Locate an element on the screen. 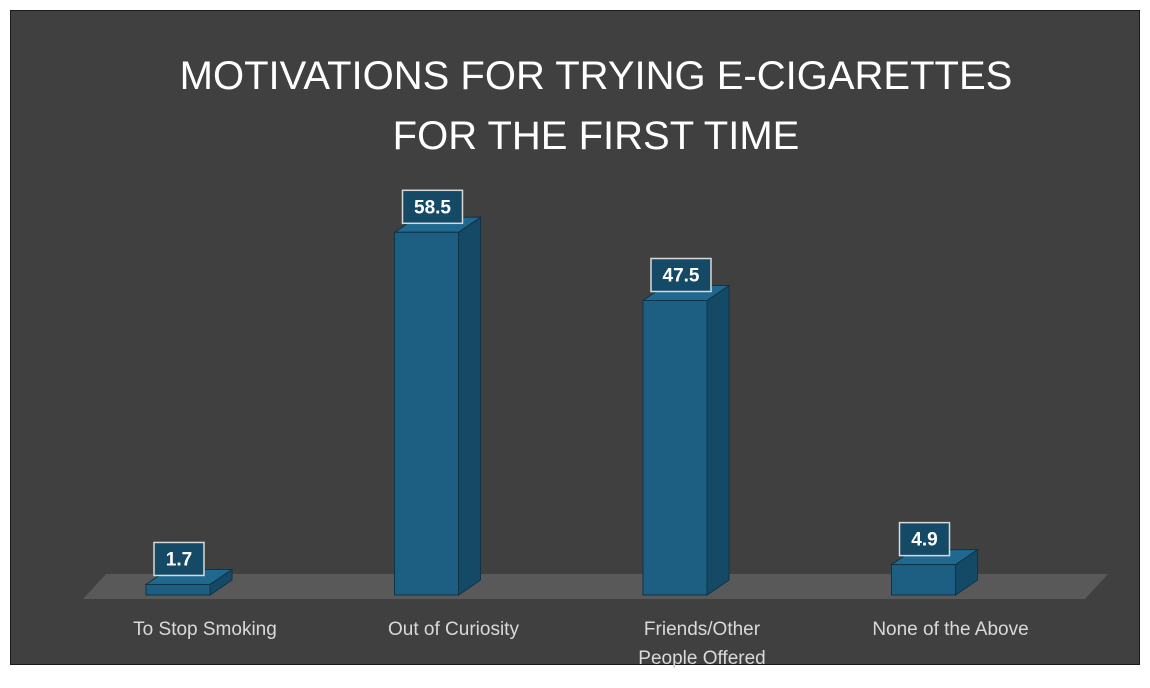 The image size is (1150, 688). category-label-2-line-1: People Offered is located at coordinates (701, 658).